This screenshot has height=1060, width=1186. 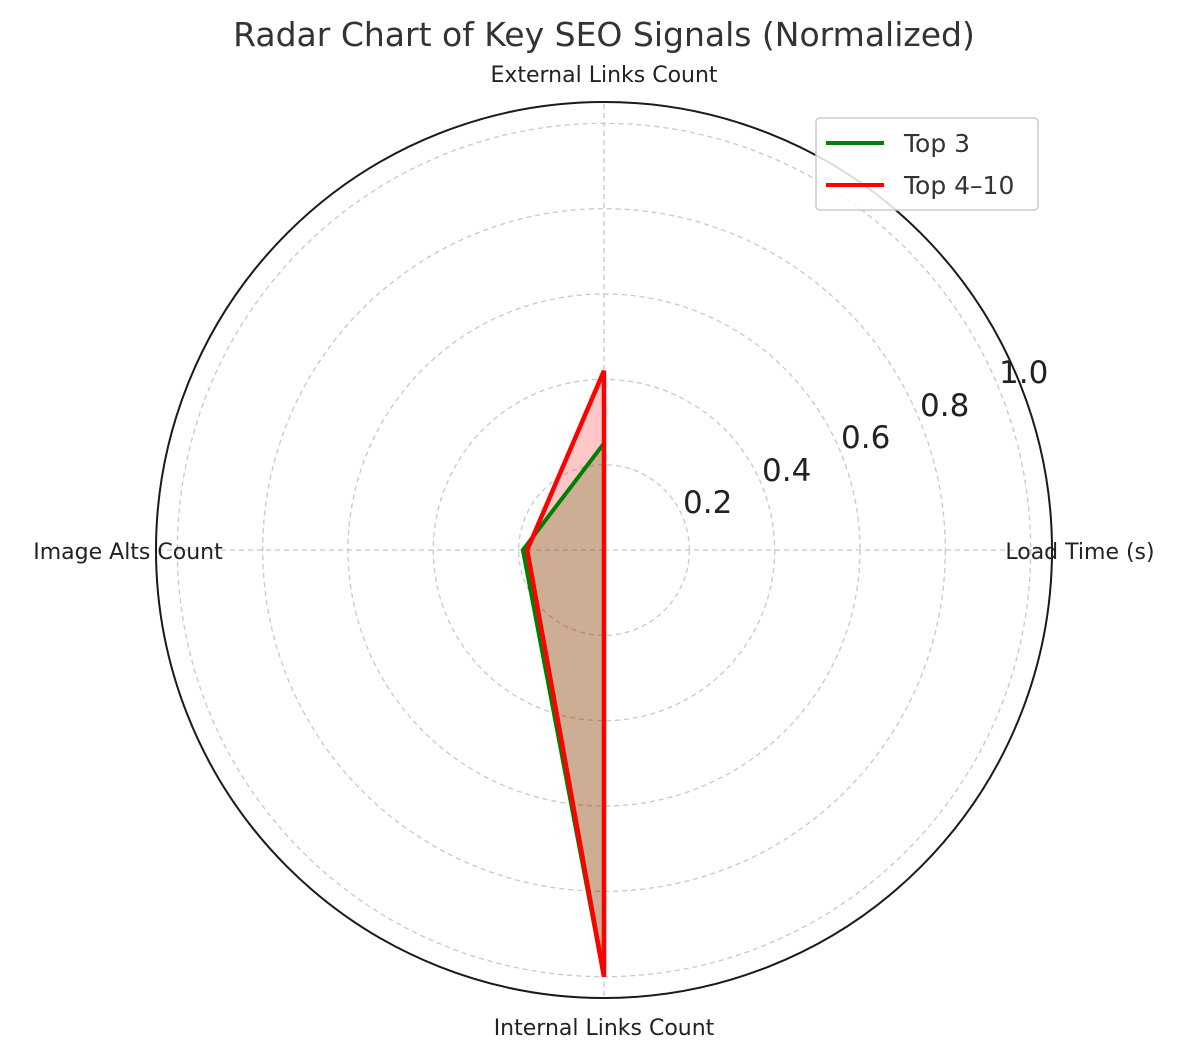 What do you see at coordinates (1023, 373) in the screenshot?
I see `radial-tick-1-0: 1.0` at bounding box center [1023, 373].